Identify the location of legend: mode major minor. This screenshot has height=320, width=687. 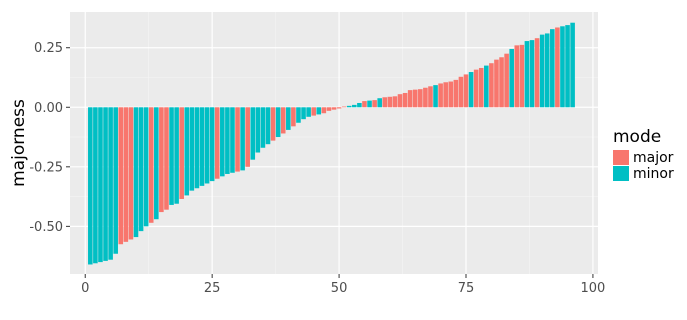
(643, 154).